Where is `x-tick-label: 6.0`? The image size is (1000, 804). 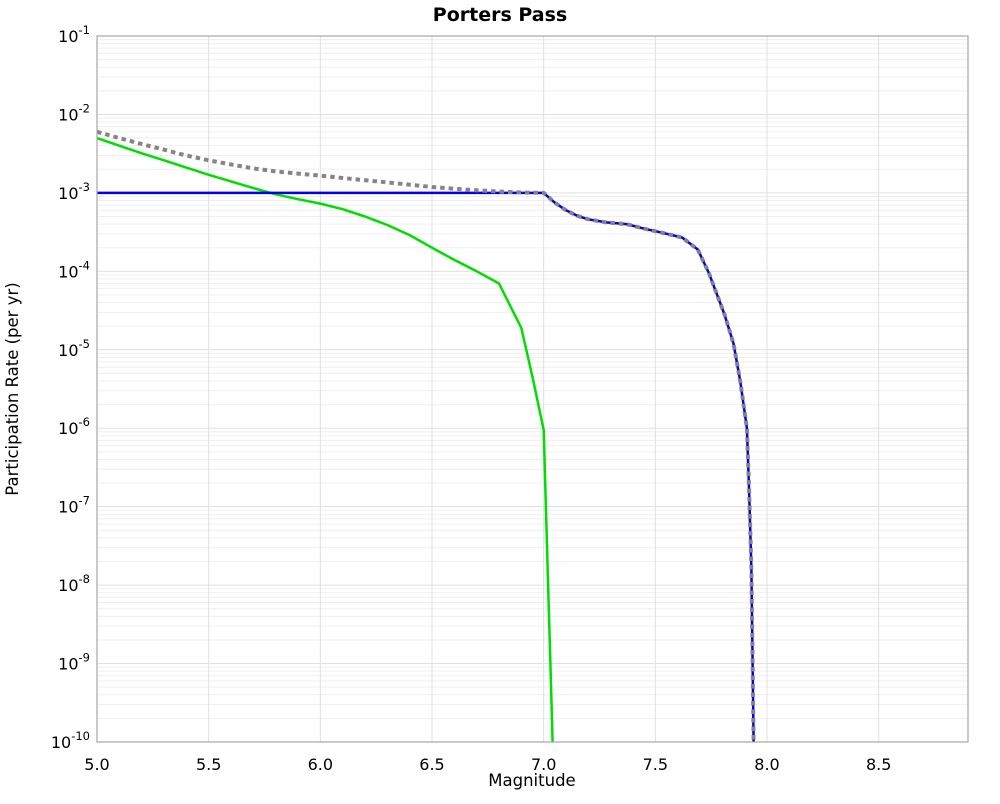 x-tick-label: 6.0 is located at coordinates (320, 764).